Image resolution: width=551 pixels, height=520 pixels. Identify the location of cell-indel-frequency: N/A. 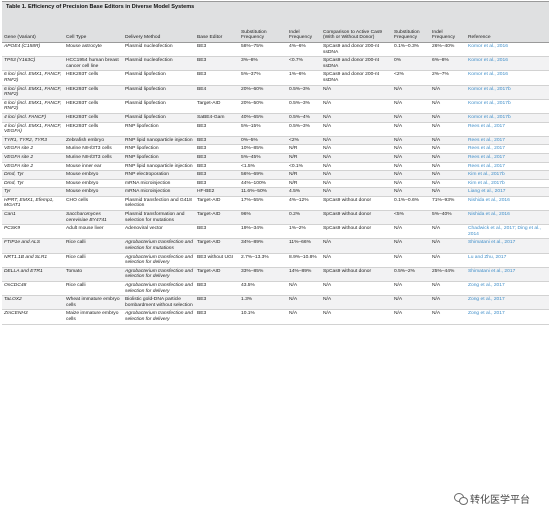
(304, 289).